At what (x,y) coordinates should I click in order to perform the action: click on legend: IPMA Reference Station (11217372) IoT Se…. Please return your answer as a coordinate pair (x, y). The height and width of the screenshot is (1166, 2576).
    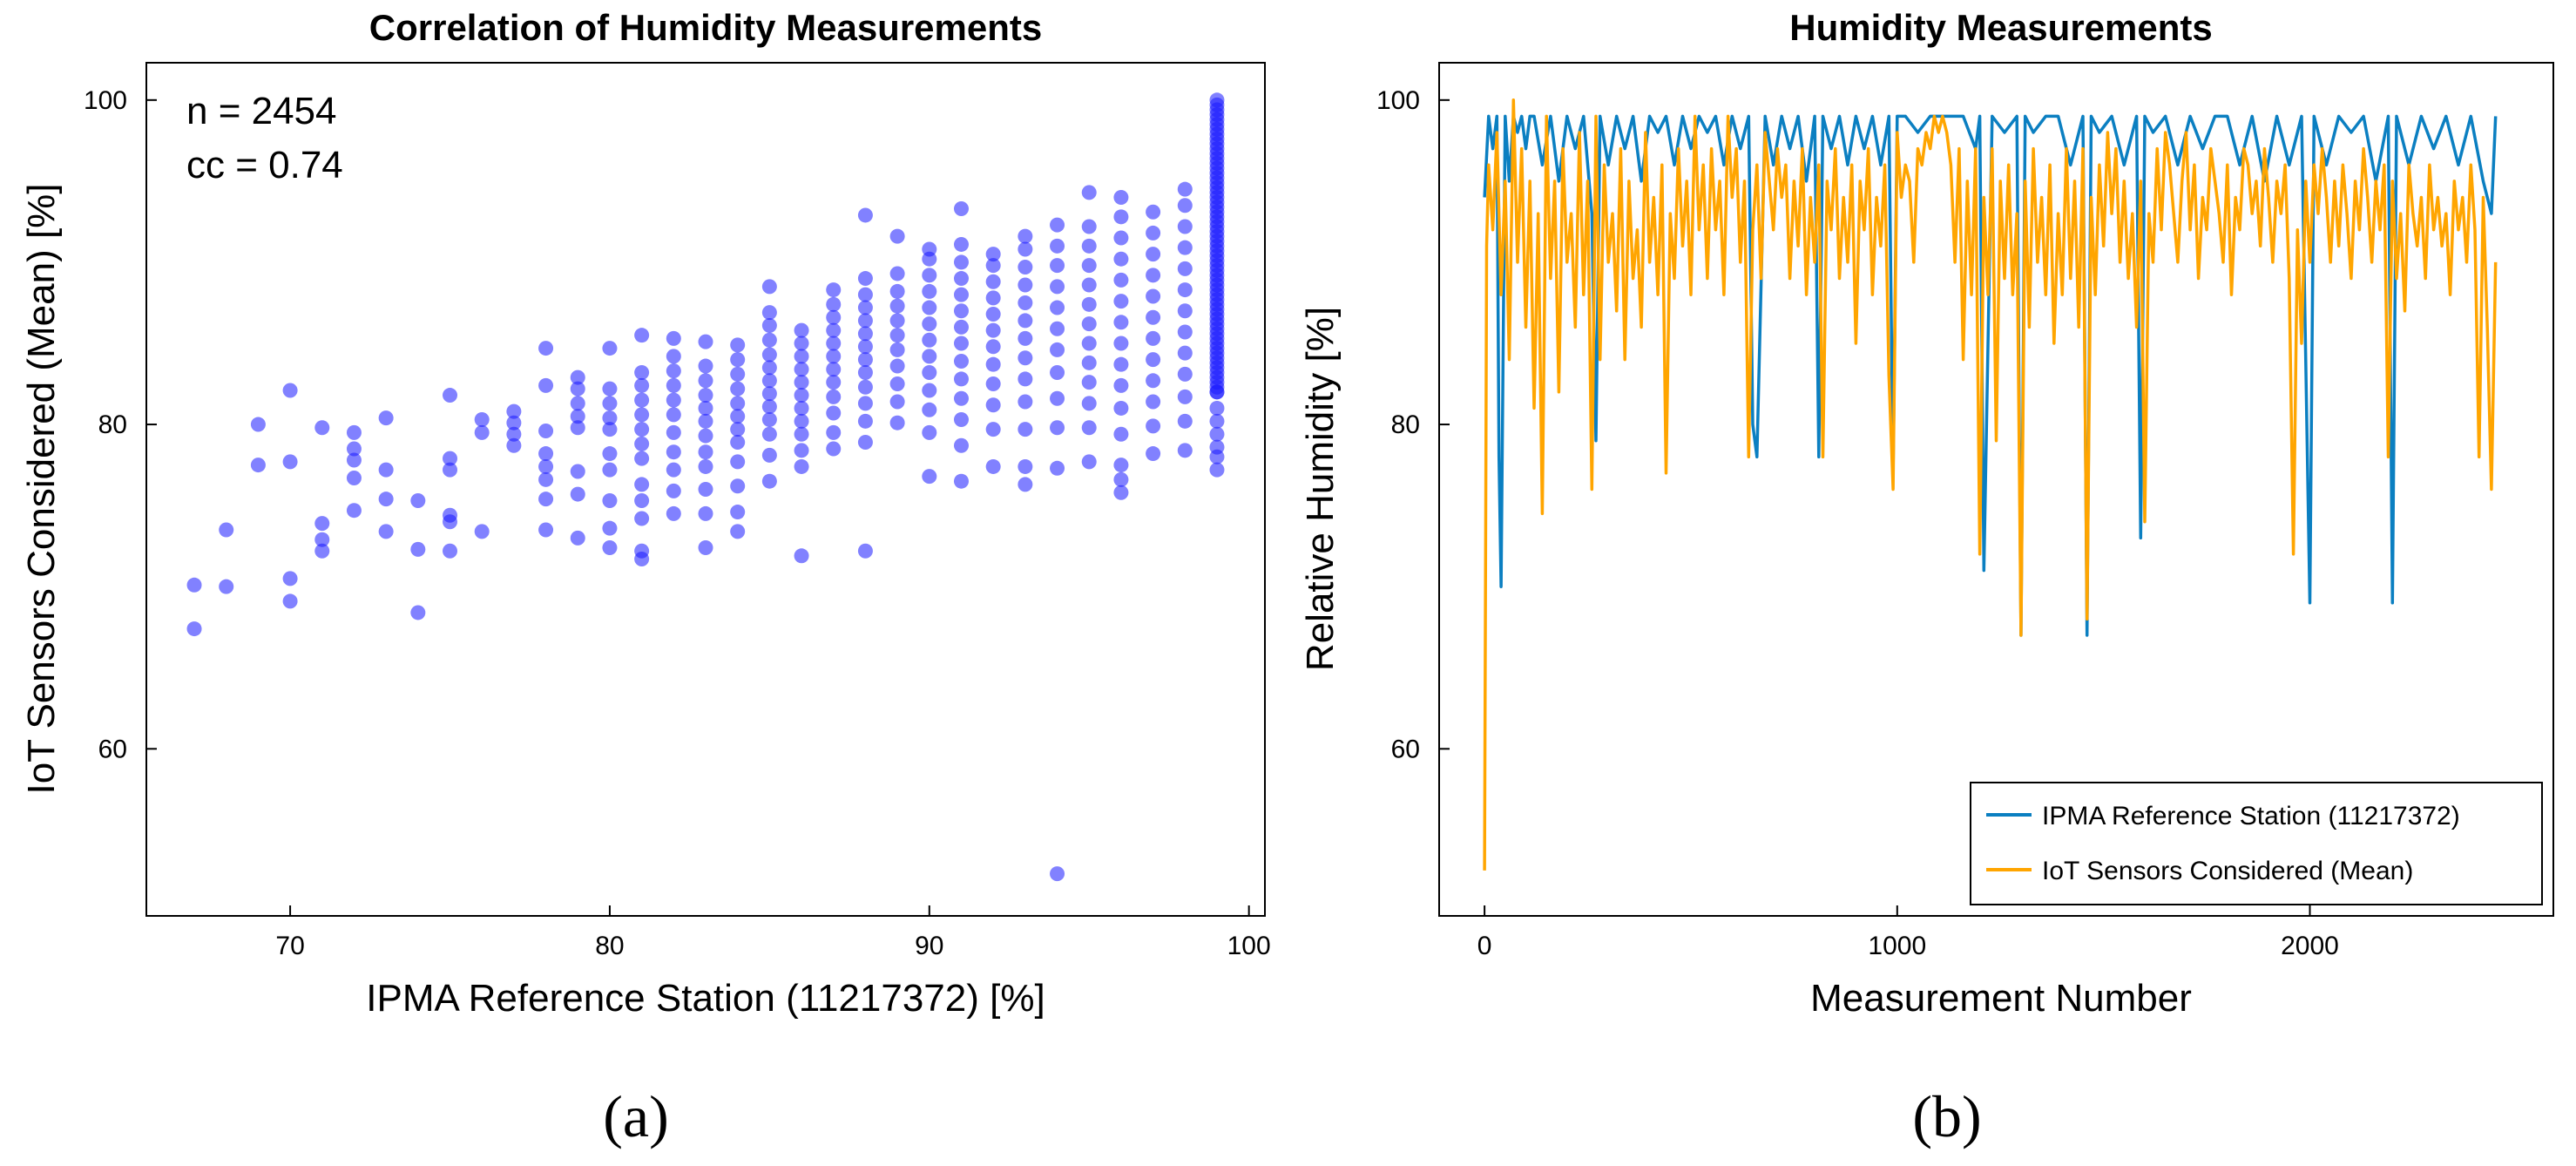
    Looking at the image, I should click on (2256, 843).